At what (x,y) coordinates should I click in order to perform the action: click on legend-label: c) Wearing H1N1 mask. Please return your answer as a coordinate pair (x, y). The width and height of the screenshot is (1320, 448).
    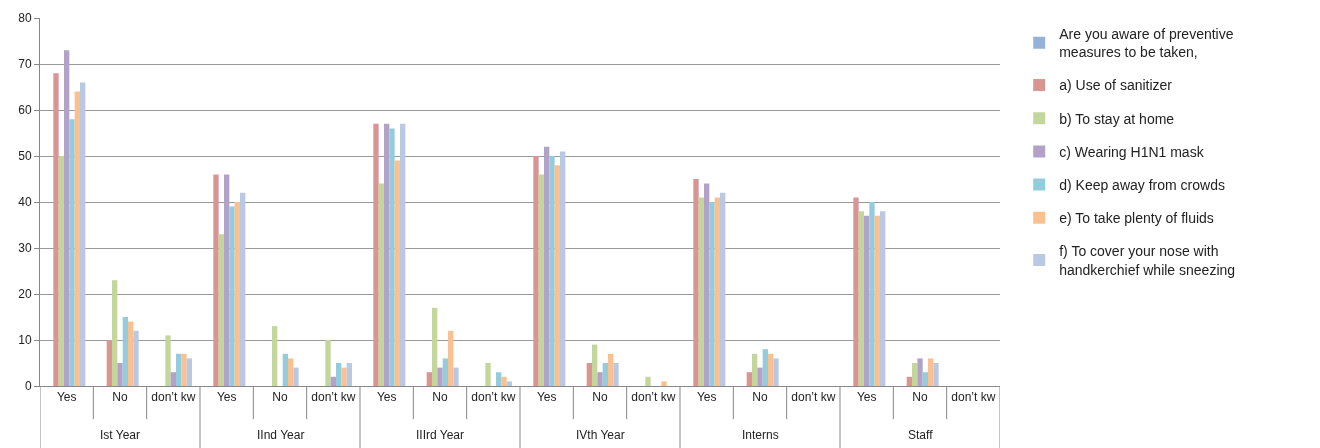
    Looking at the image, I should click on (1132, 151).